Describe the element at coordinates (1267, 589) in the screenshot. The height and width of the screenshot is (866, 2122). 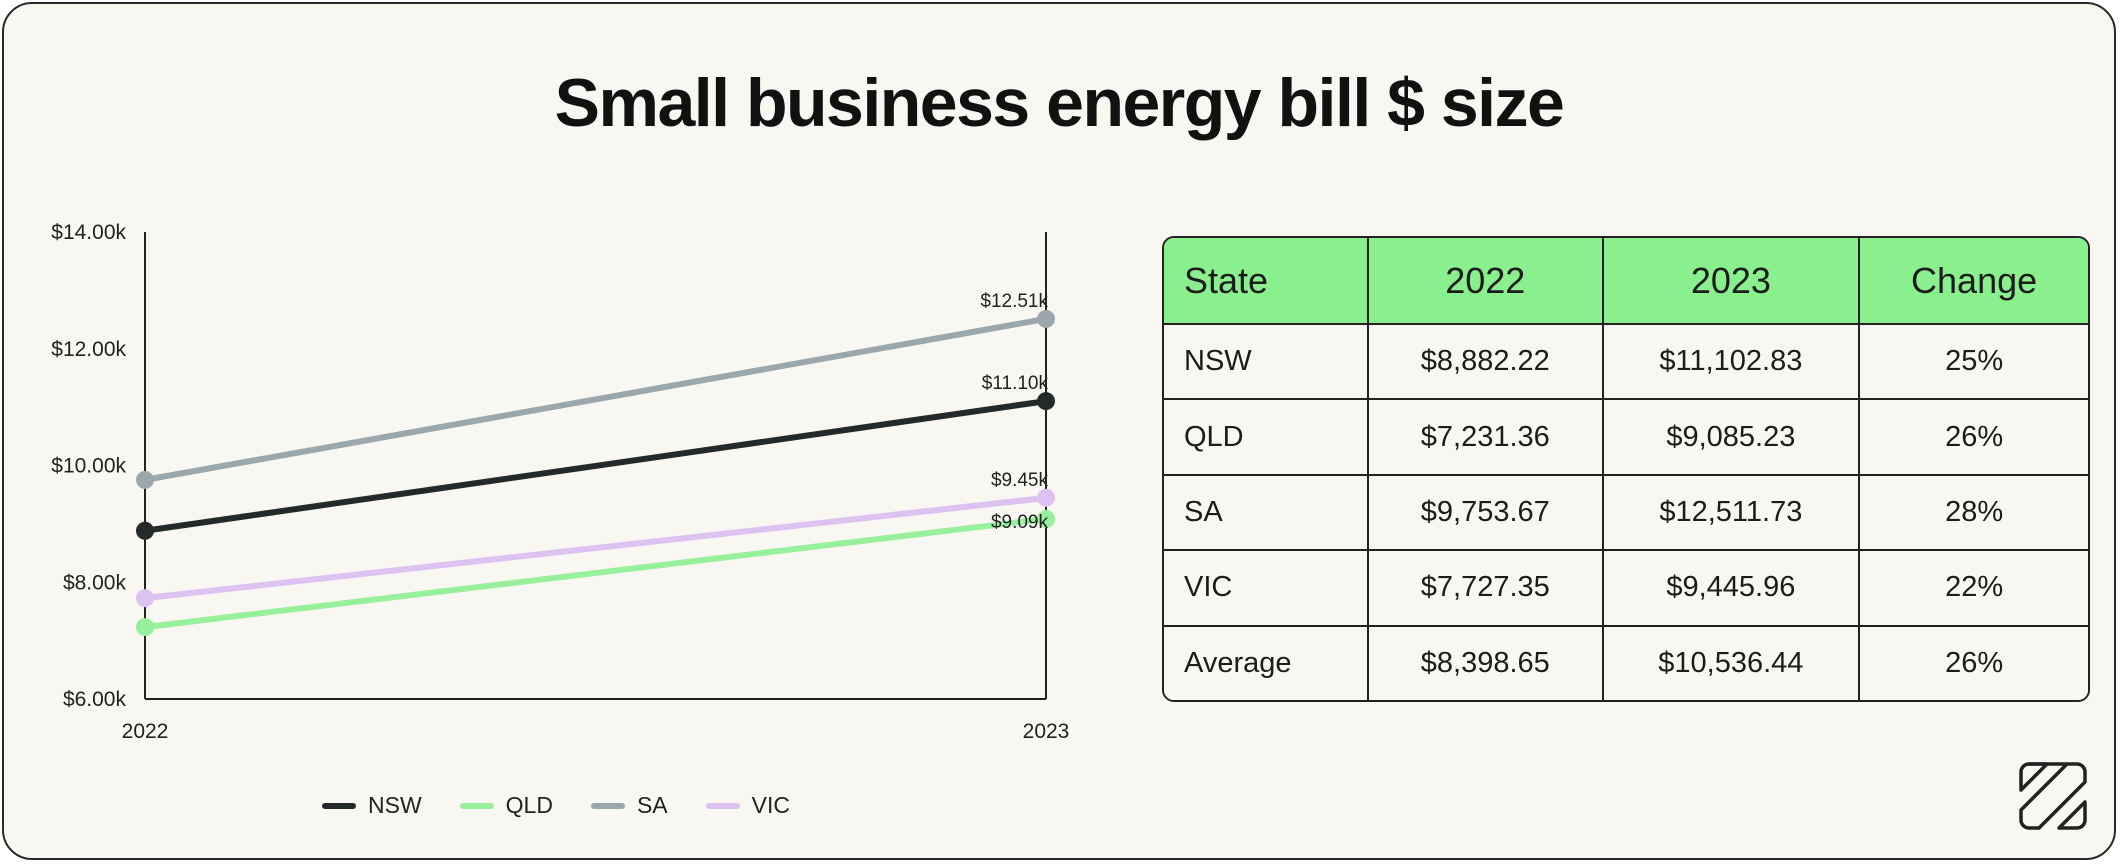
I see `table-cell: VIC` at that location.